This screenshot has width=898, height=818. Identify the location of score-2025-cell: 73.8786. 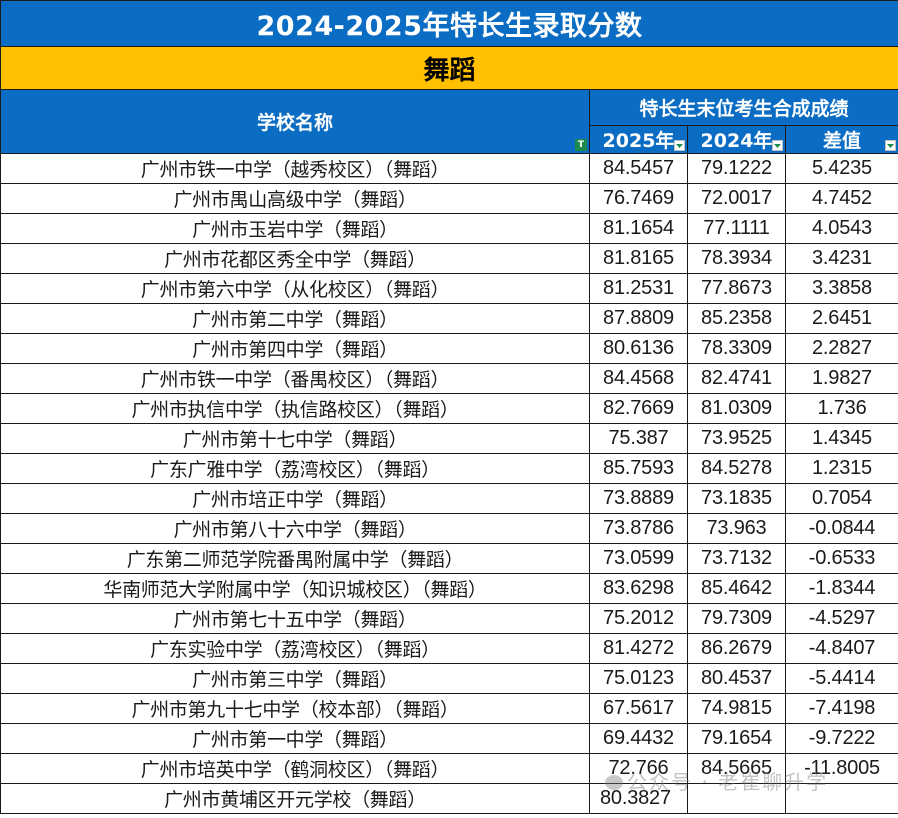
(638, 528).